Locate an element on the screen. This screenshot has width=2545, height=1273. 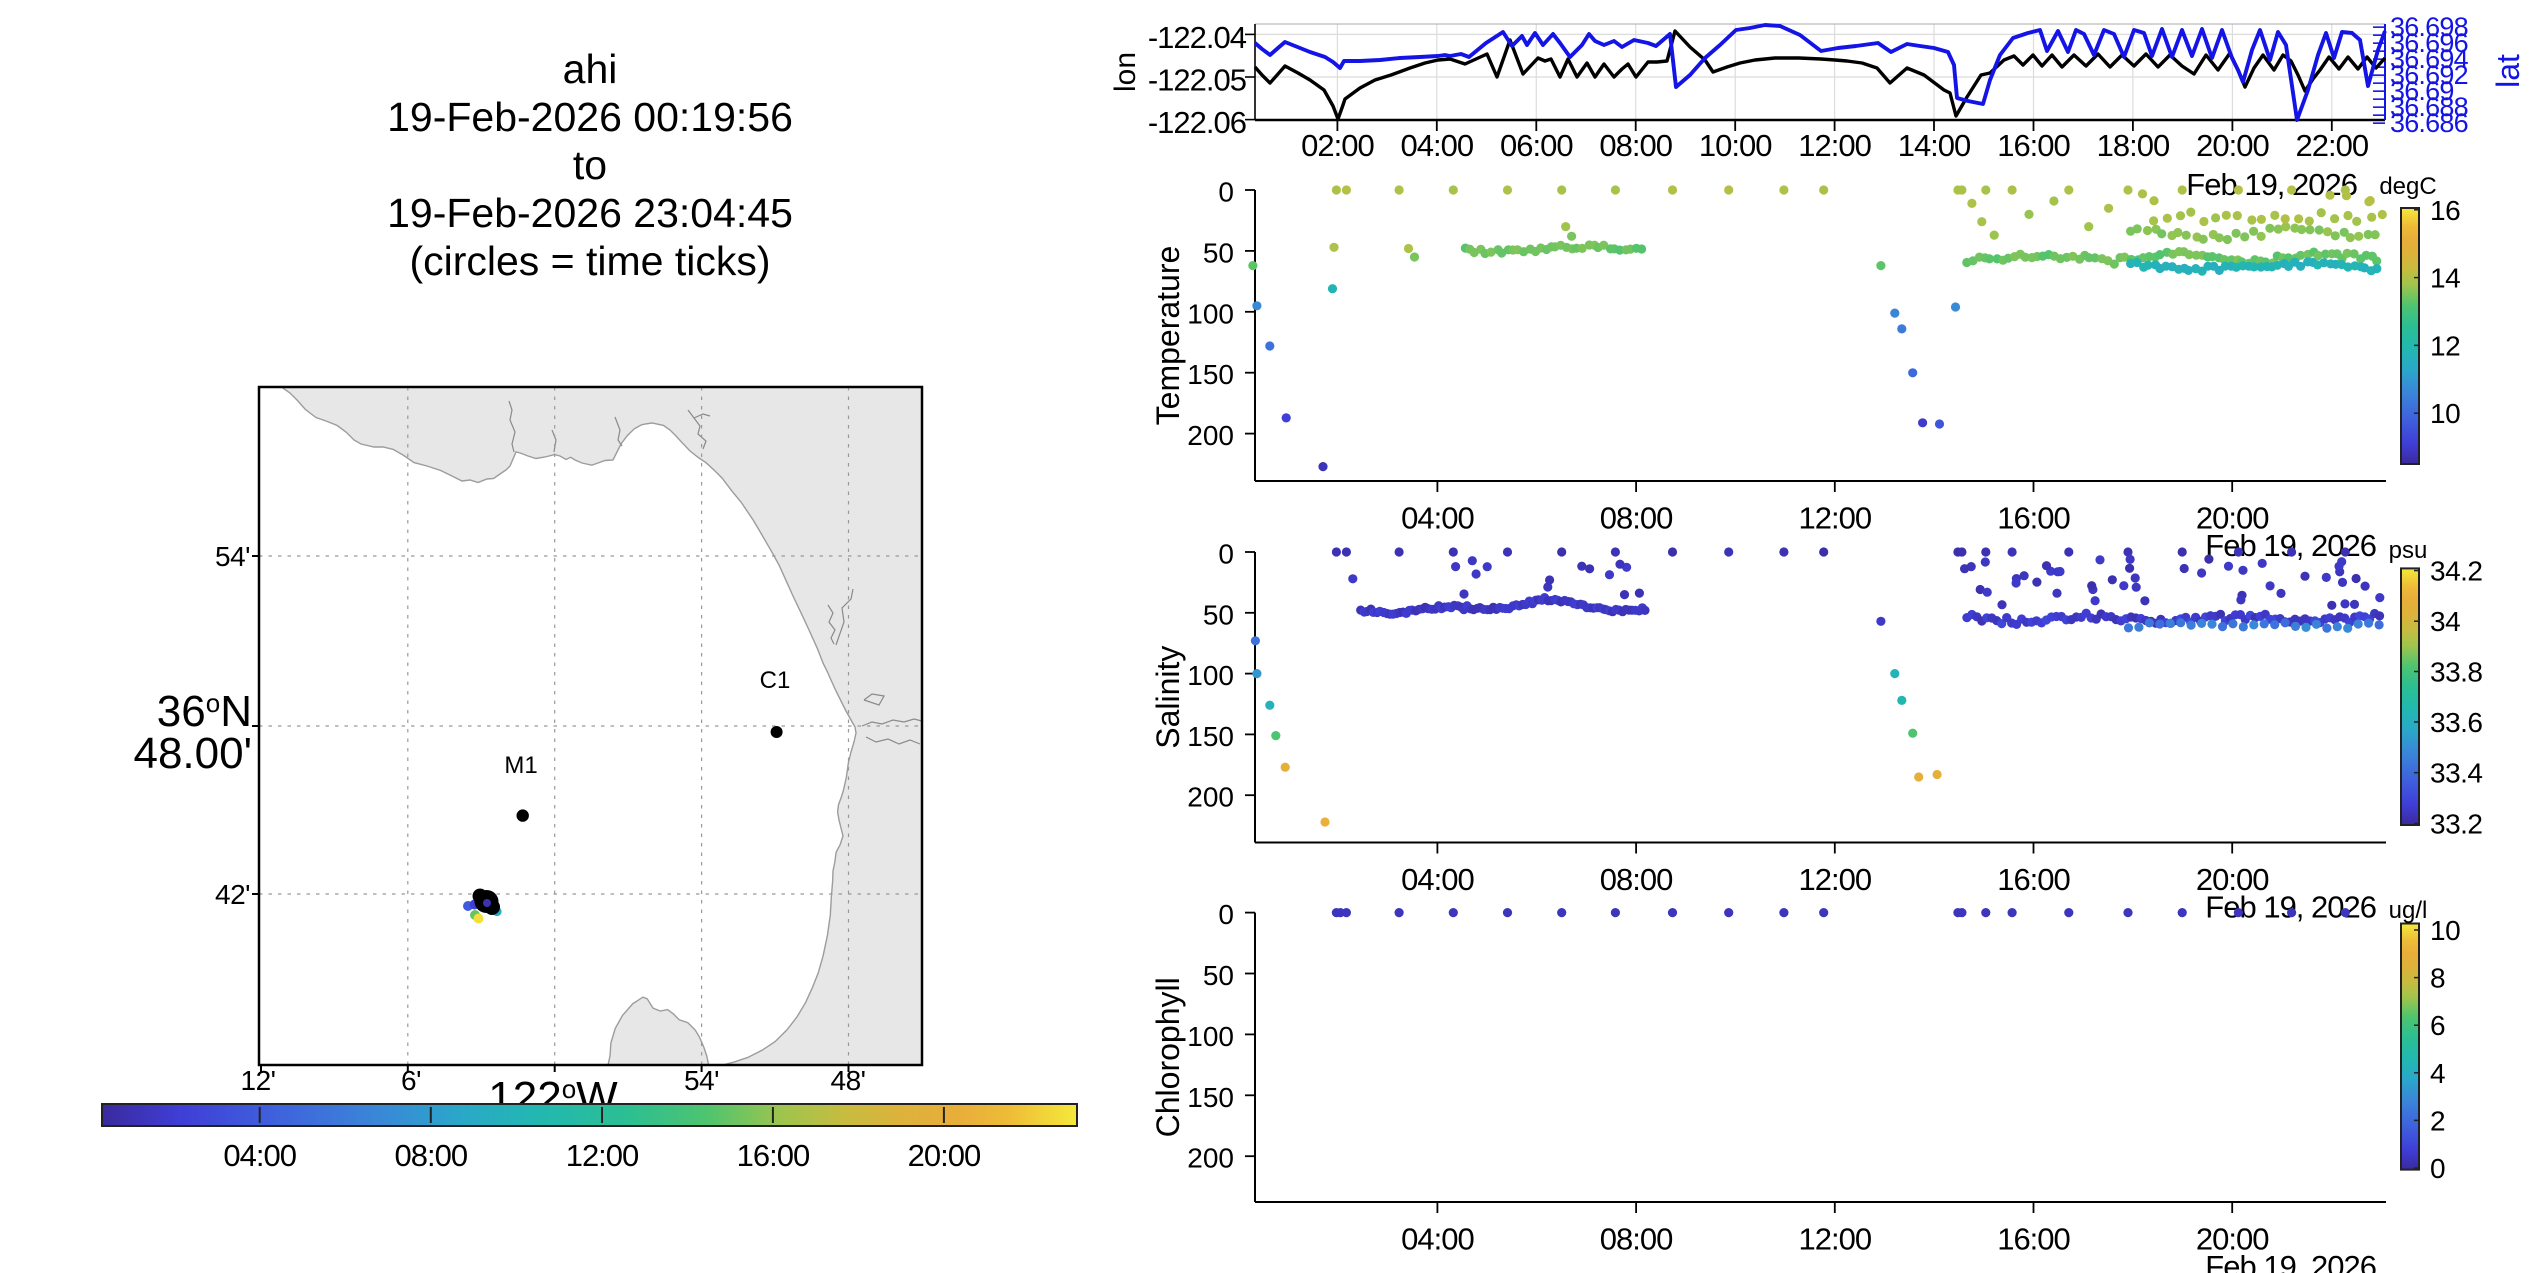
svg-text: 33.2 is located at coordinates (2456, 824).